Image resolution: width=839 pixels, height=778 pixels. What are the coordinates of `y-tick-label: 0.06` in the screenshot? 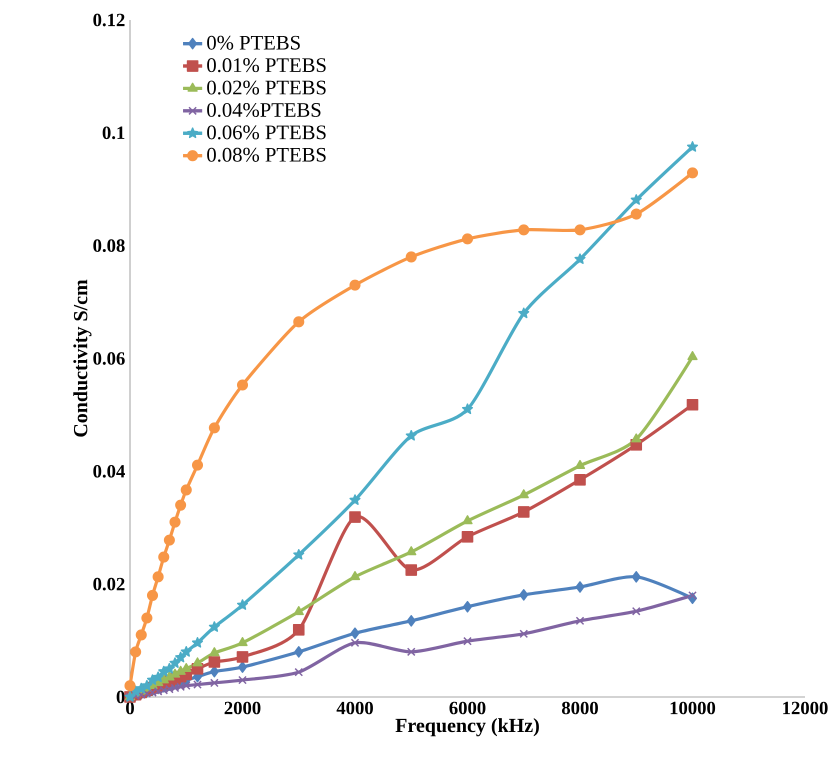 It's located at (109, 358).